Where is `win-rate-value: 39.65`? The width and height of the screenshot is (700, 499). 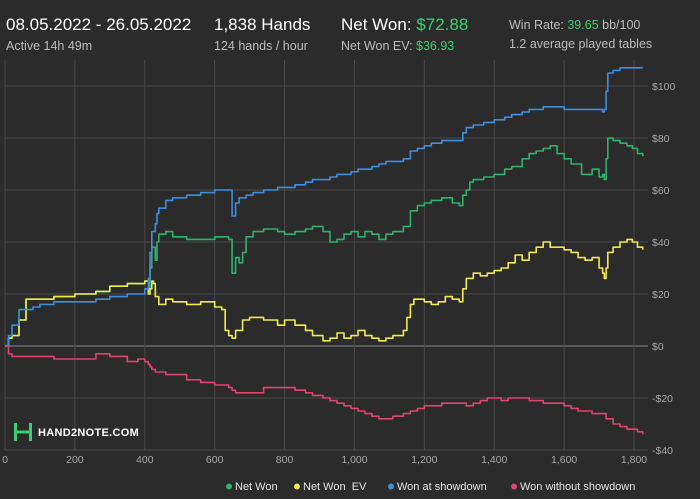 win-rate-value: 39.65 is located at coordinates (583, 25).